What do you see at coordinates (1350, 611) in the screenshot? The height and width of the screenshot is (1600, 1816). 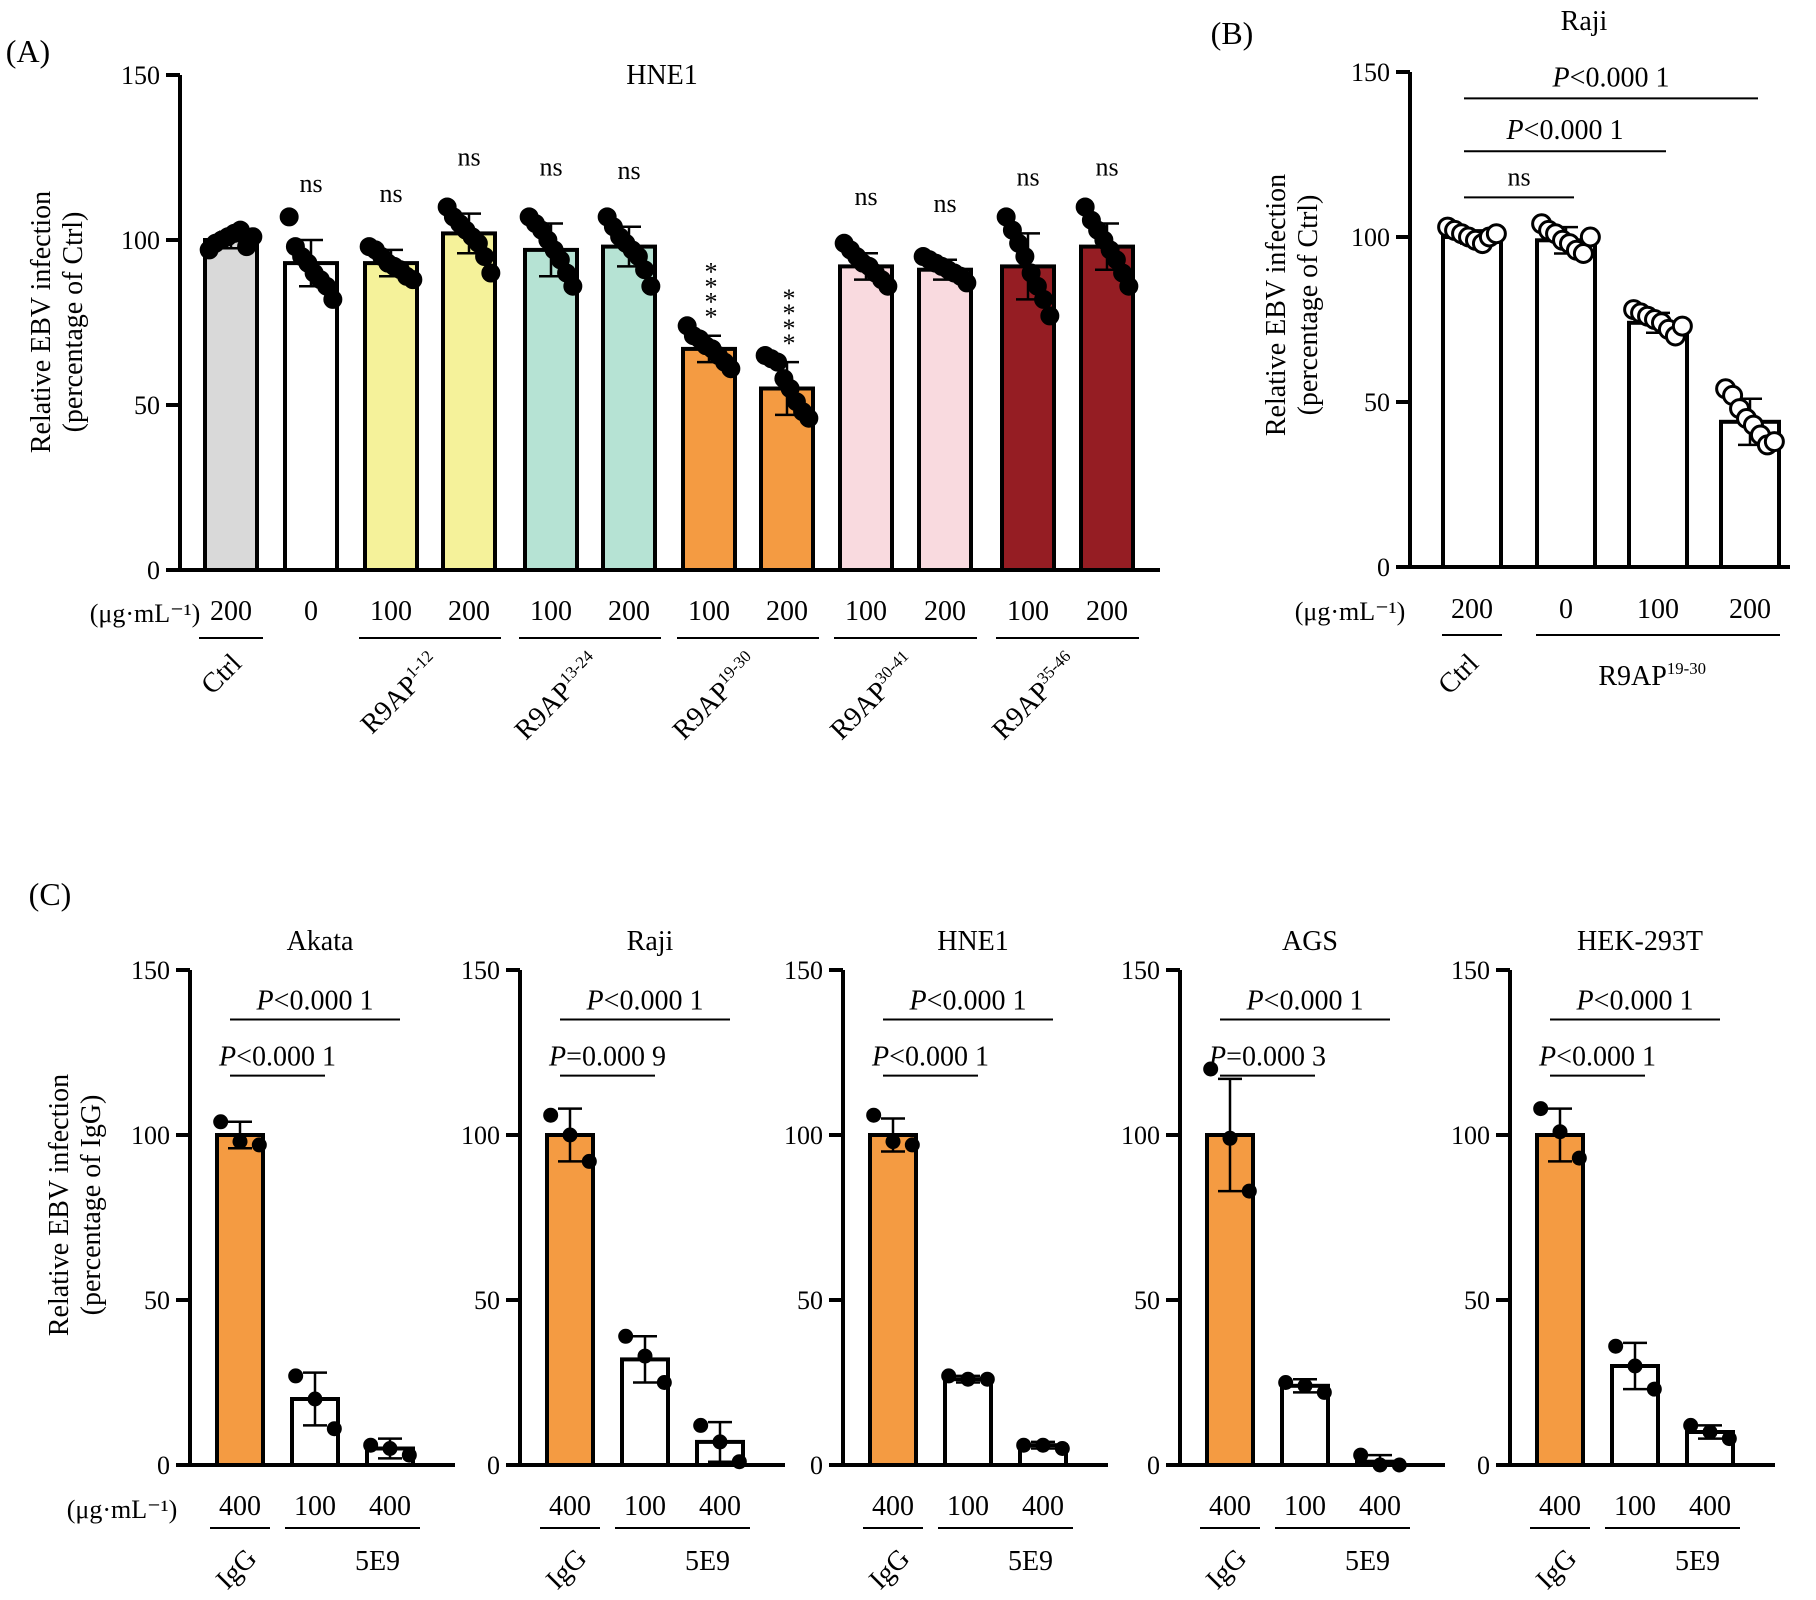 I see `unit-label-b: (μg·mL⁻¹)` at bounding box center [1350, 611].